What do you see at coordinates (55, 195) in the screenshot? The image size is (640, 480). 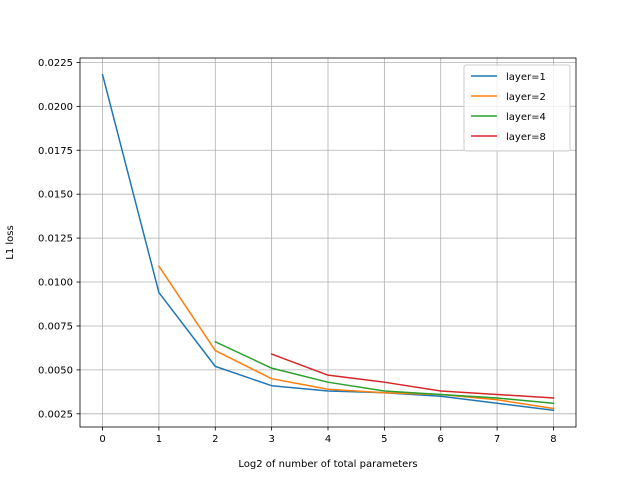 I see `y-tick-label: 0.0150` at bounding box center [55, 195].